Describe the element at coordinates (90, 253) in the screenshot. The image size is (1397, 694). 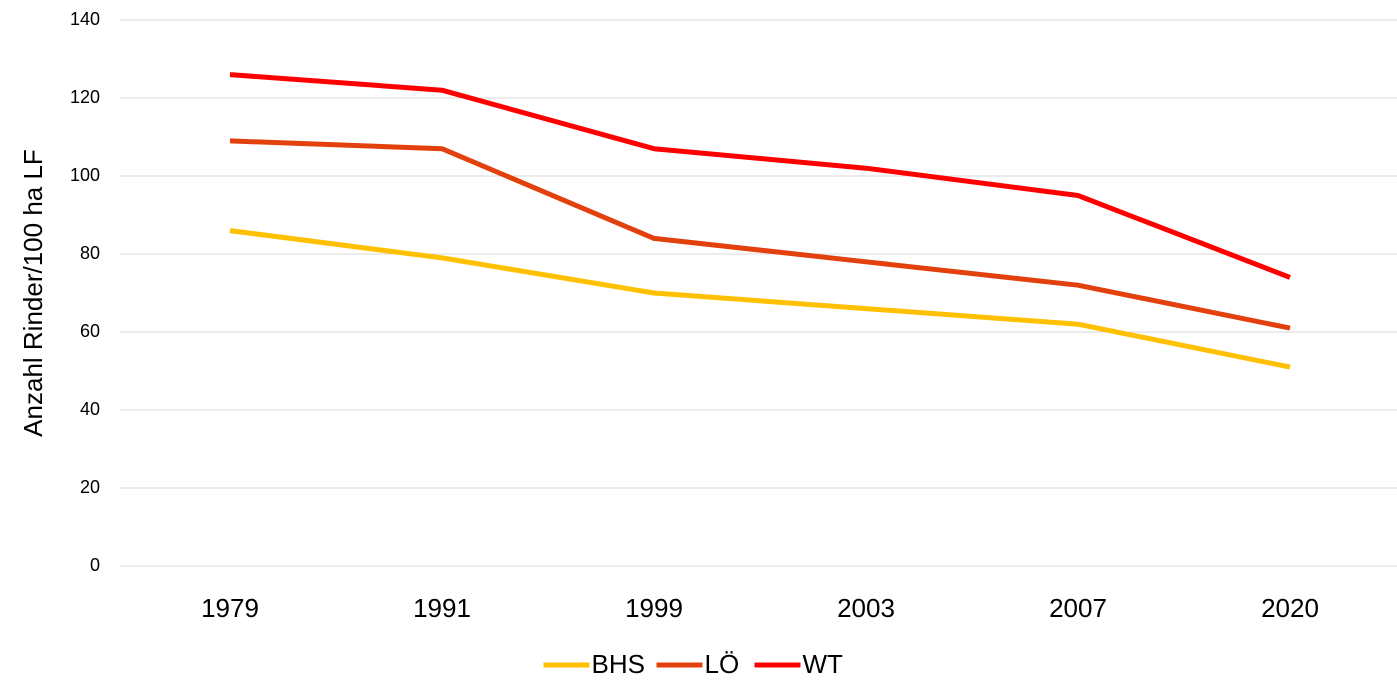
I see `y-tick-label: 80` at that location.